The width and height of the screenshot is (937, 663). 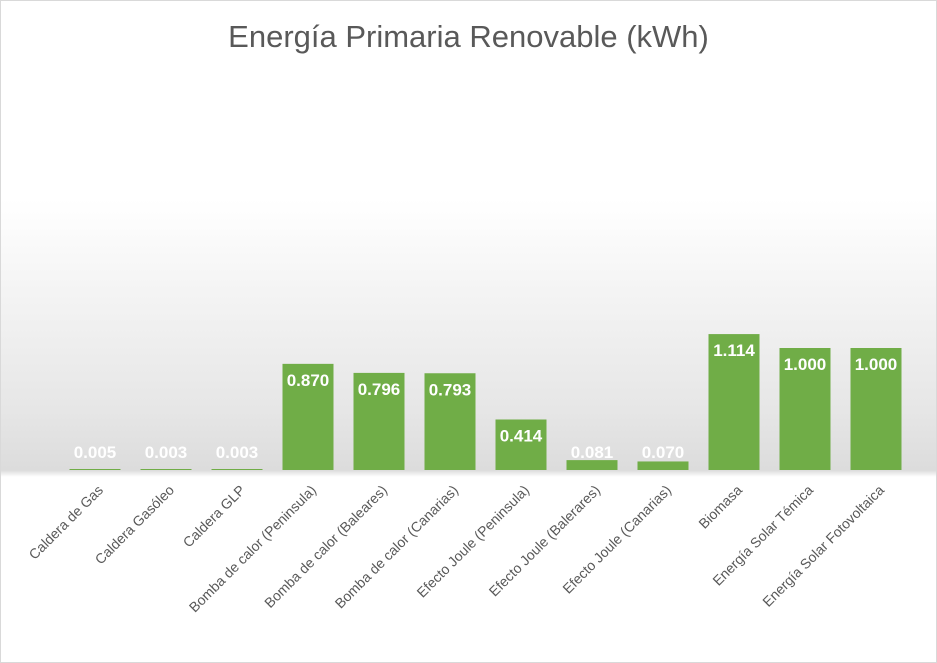 I want to click on data-label-8: 0.070, so click(x=663, y=452).